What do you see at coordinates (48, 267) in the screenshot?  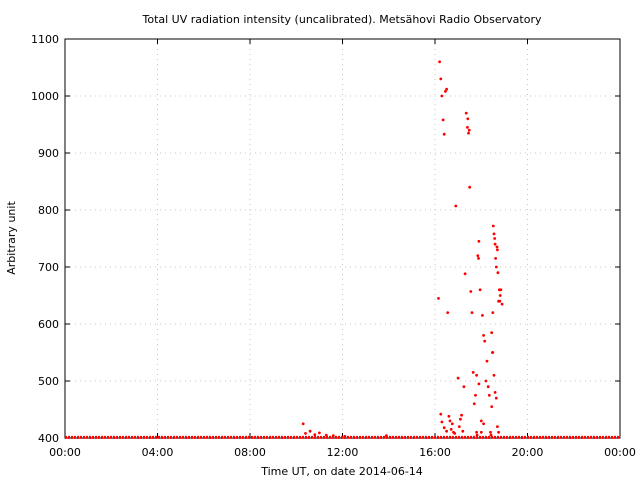 I see `y-tick-label: 700` at bounding box center [48, 267].